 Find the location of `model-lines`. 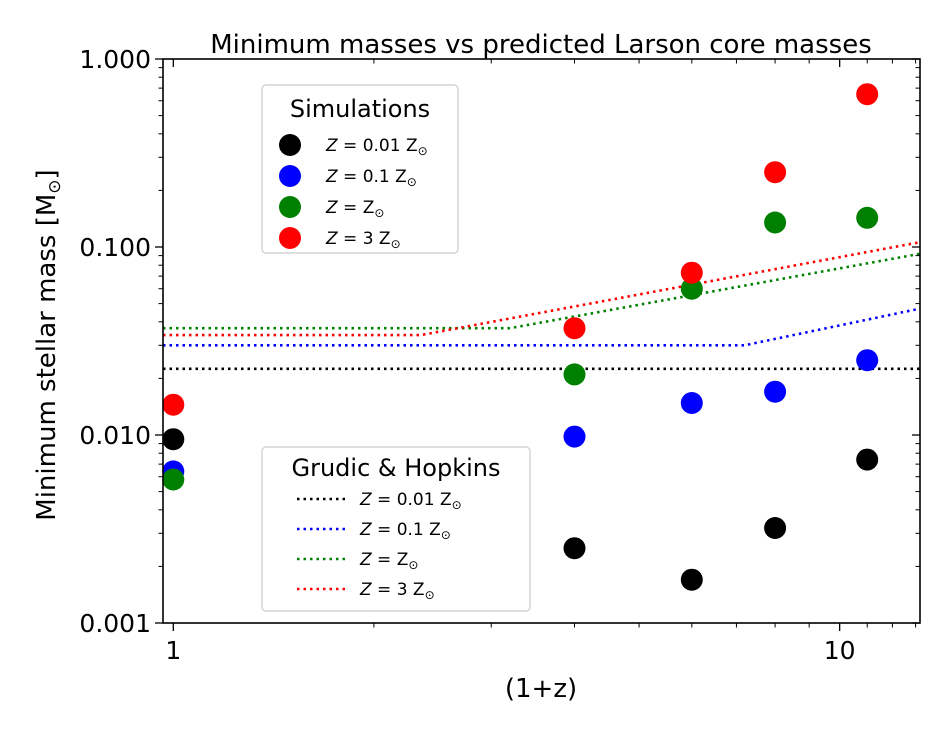

model-lines is located at coordinates (542, 305).